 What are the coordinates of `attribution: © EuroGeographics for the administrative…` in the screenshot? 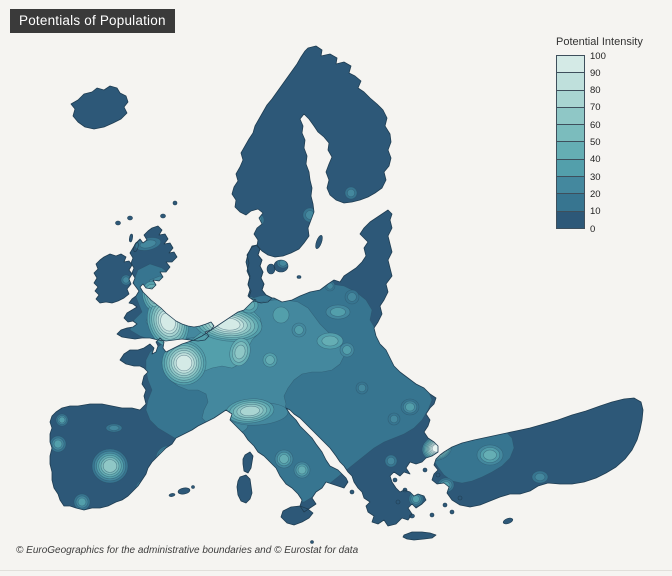 It's located at (187, 550).